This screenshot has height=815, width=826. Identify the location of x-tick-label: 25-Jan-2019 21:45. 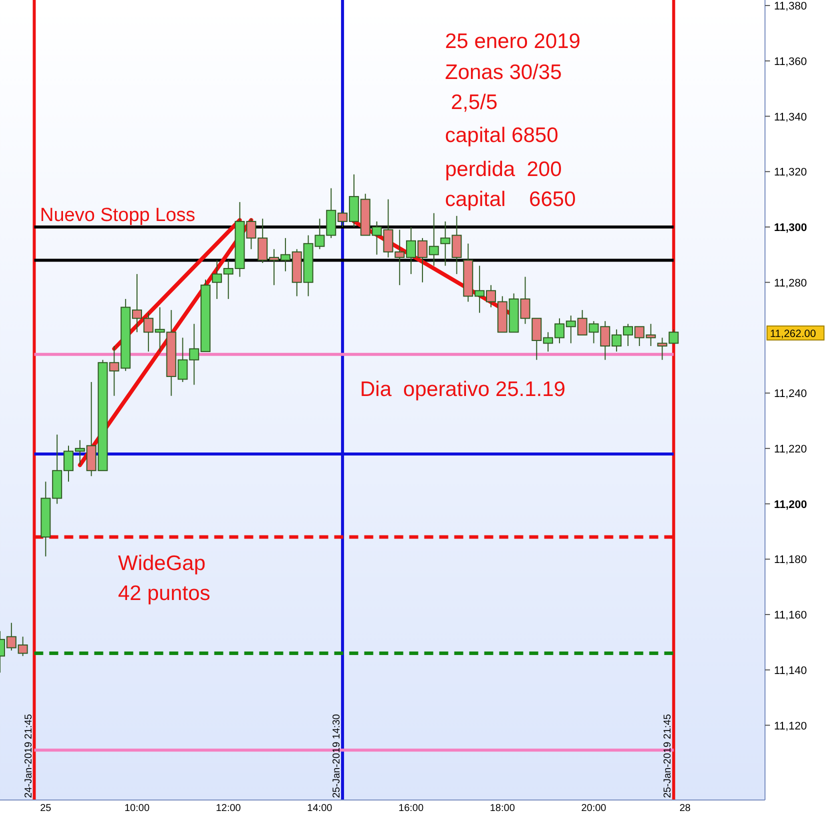
(668, 756).